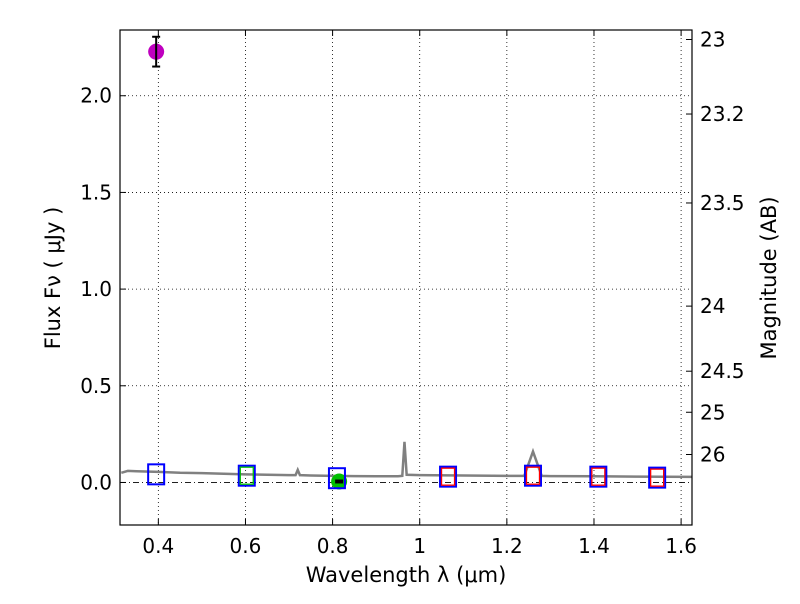 This screenshot has height=604, width=800. Describe the element at coordinates (406, 575) in the screenshot. I see `x-axis-label: Wavelength λ (μm)` at that location.